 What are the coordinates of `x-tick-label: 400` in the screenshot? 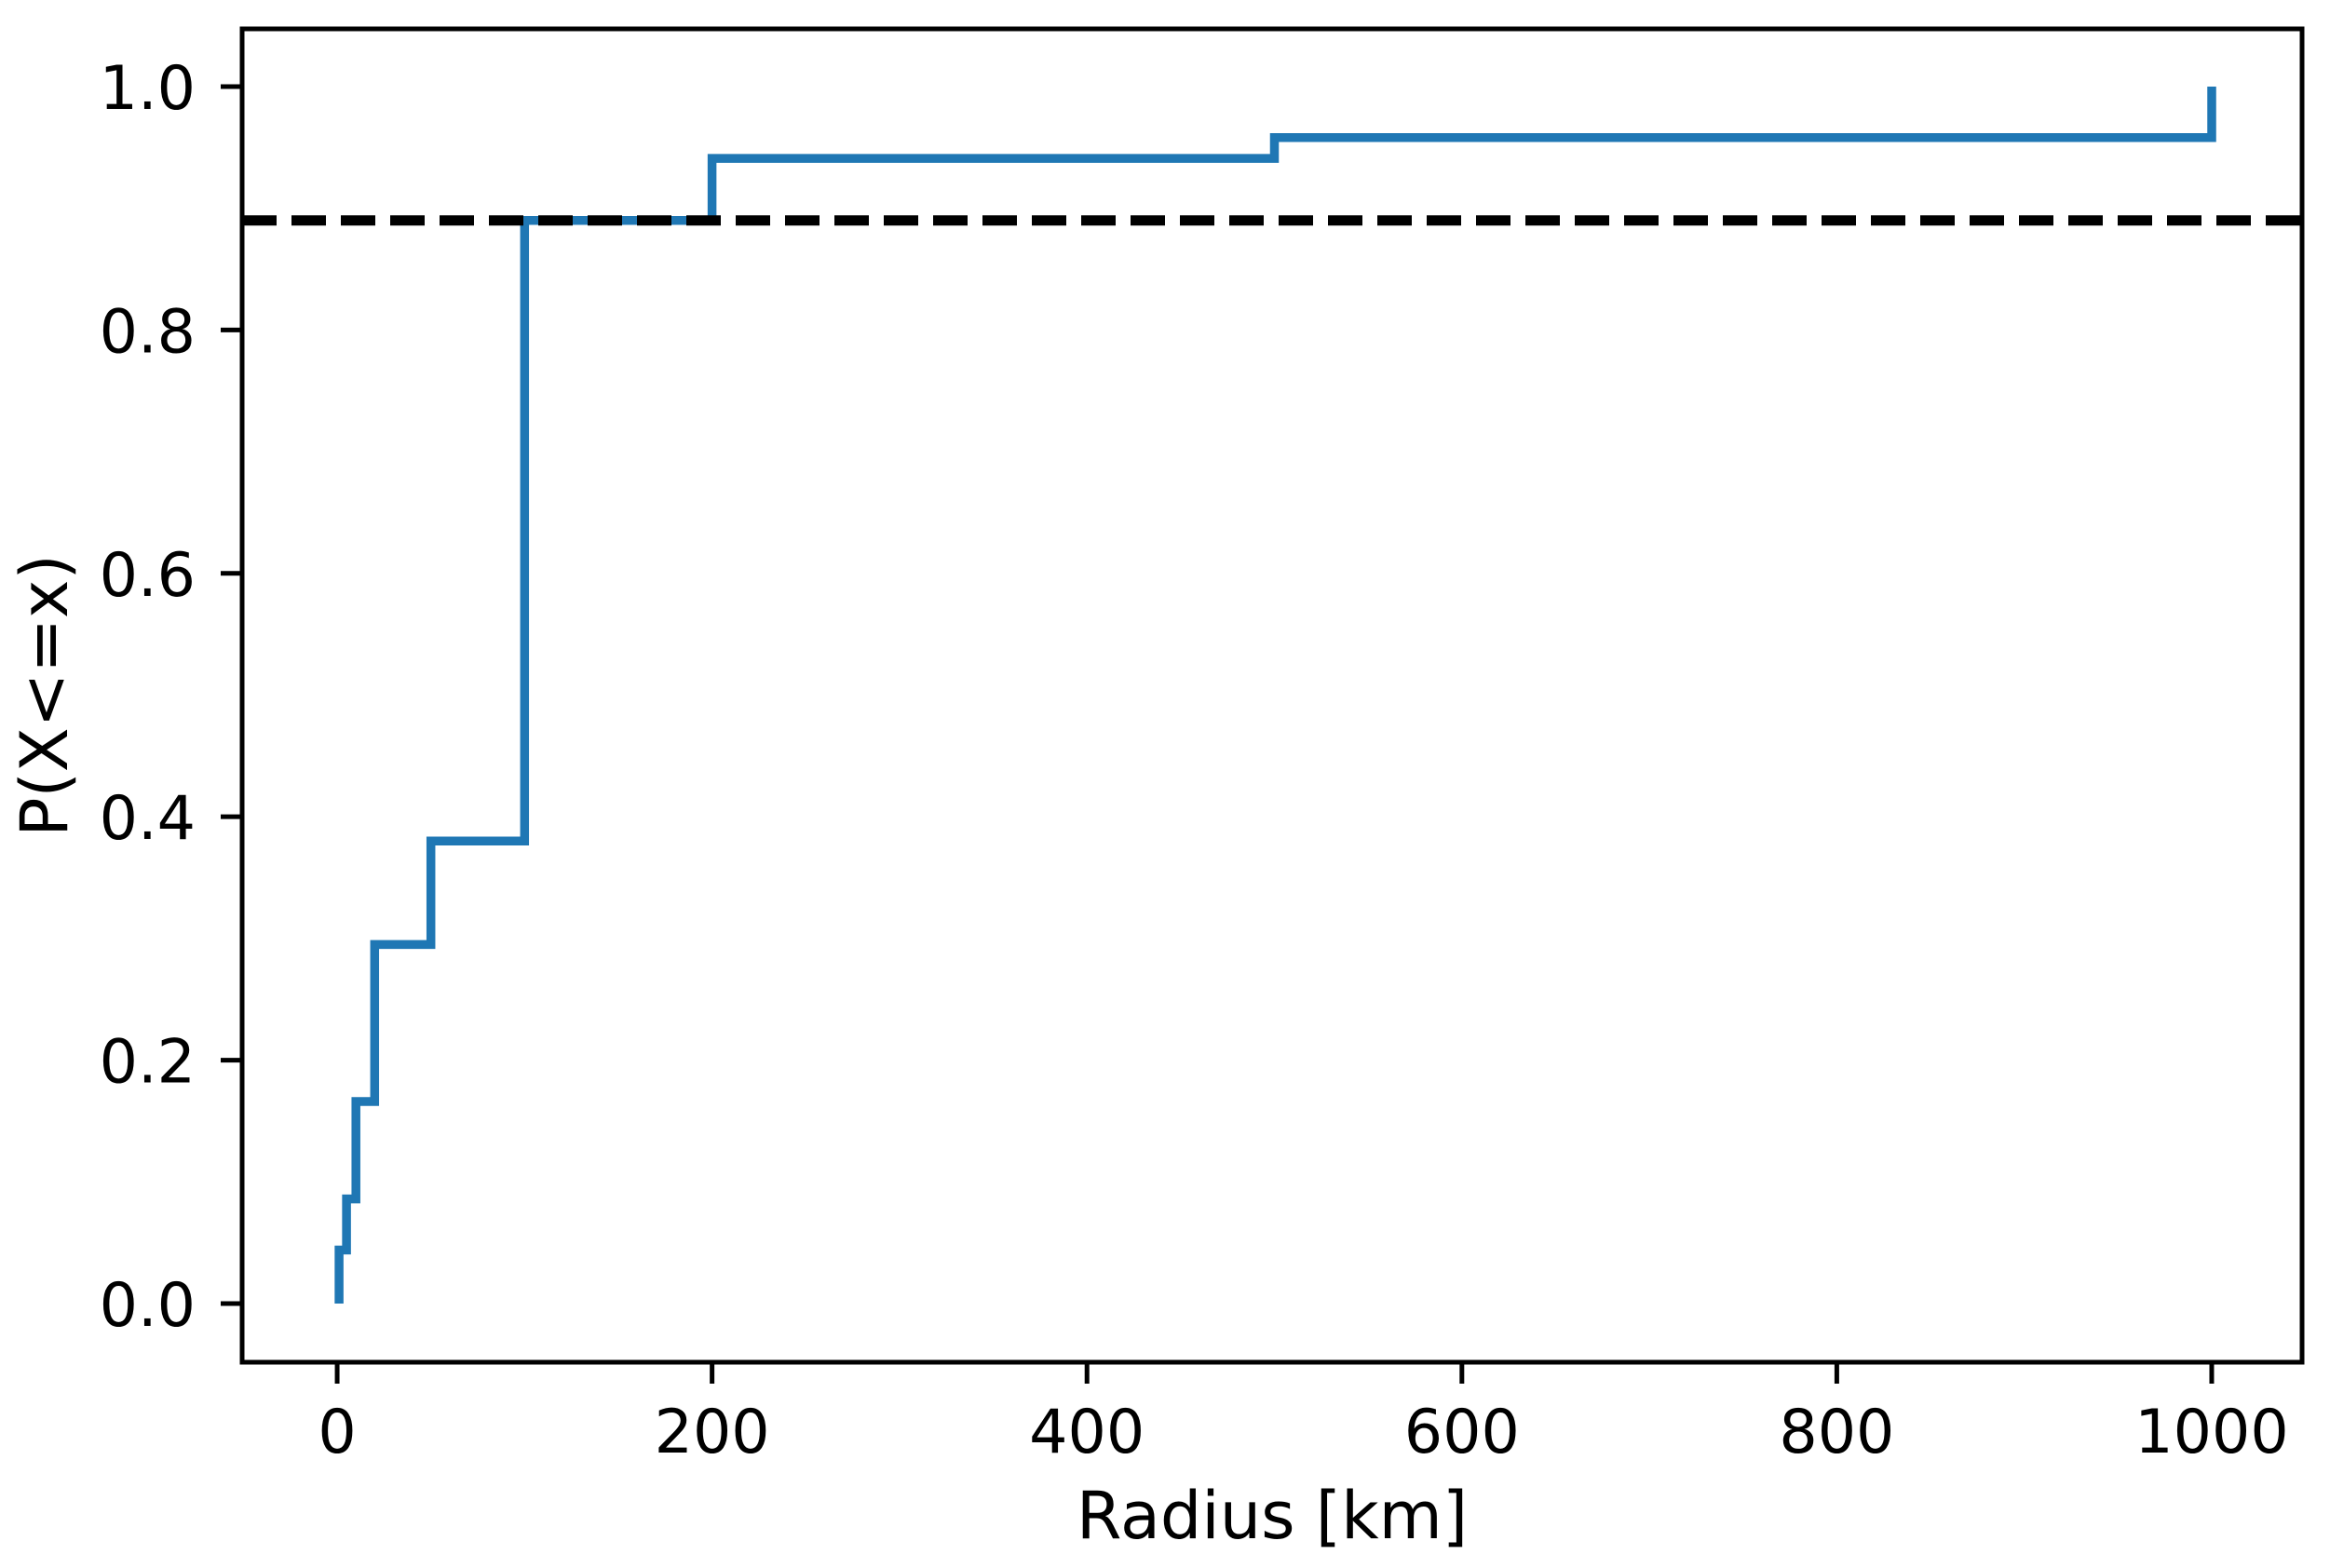 It's located at (1087, 1433).